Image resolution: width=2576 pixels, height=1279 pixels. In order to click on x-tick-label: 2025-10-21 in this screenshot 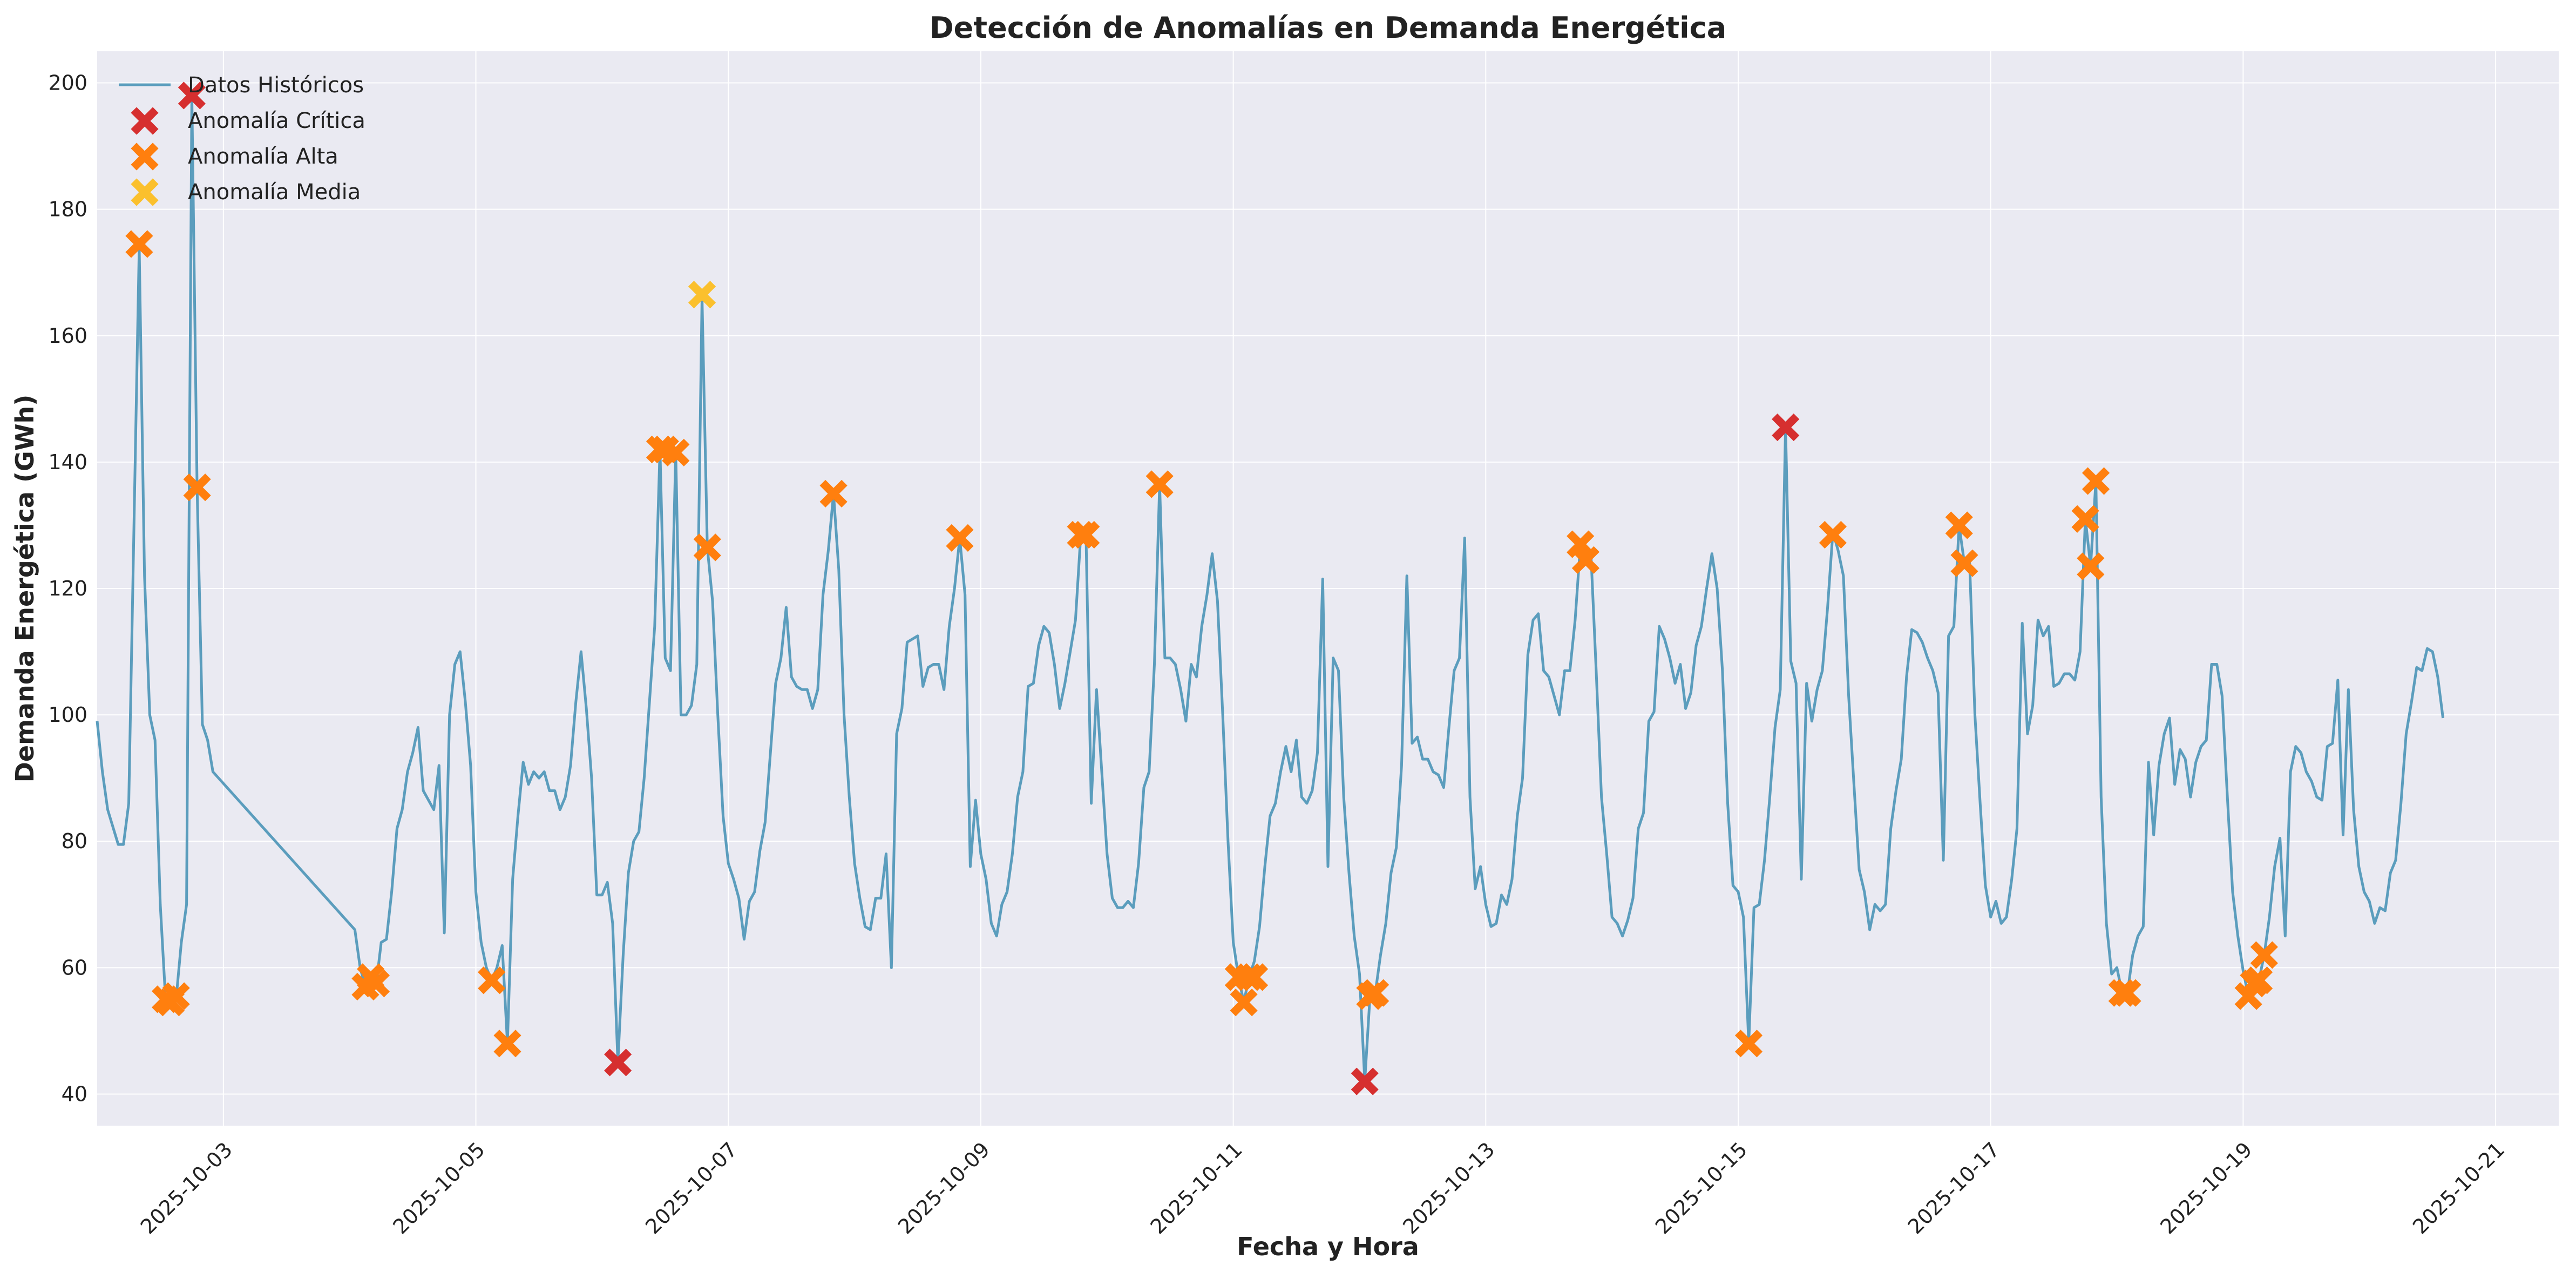, I will do `click(2458, 1189)`.